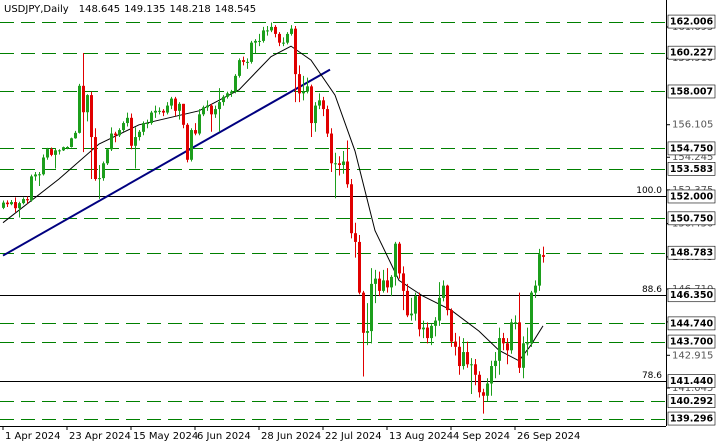 The width and height of the screenshot is (718, 446). Describe the element at coordinates (692, 355) in the screenshot. I see `y-tick-label: 142.915` at that location.